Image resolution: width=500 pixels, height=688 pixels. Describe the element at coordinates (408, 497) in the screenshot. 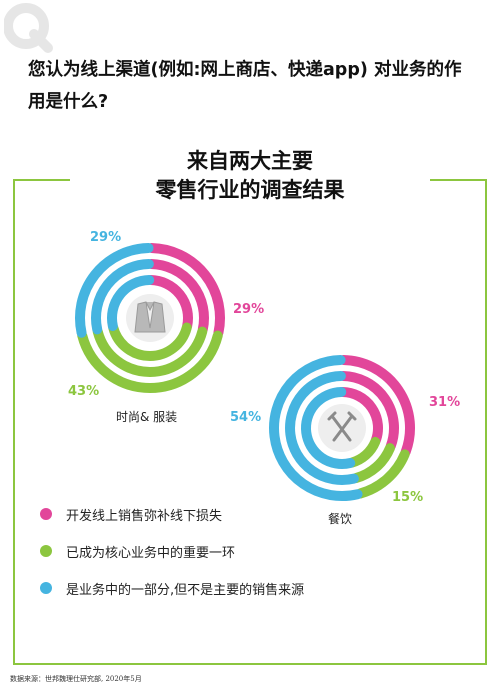

I see `chart2-value-green: 15%` at that location.